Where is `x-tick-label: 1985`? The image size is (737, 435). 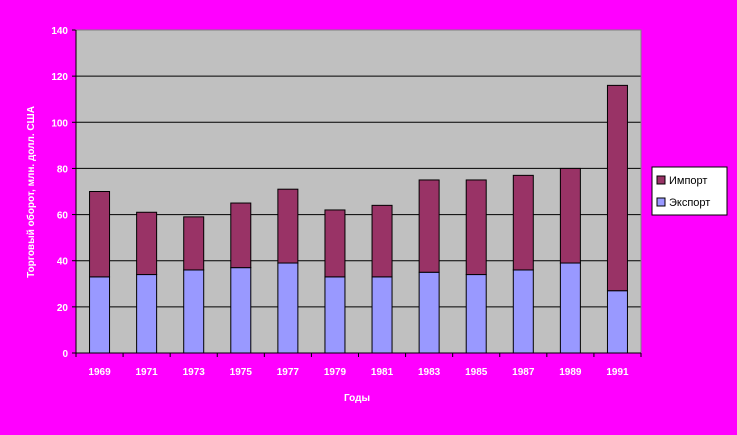 x-tick-label: 1985 is located at coordinates (476, 372).